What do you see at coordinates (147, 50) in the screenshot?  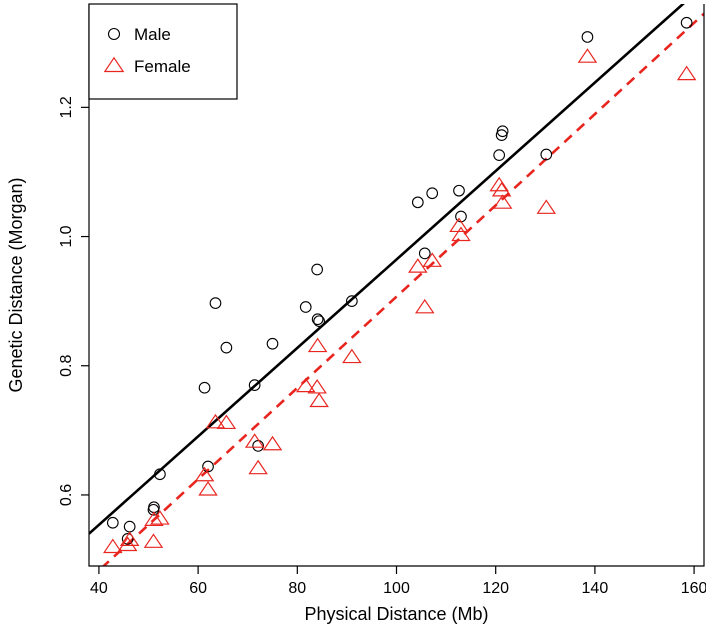 I see `legend-items: Male Female` at bounding box center [147, 50].